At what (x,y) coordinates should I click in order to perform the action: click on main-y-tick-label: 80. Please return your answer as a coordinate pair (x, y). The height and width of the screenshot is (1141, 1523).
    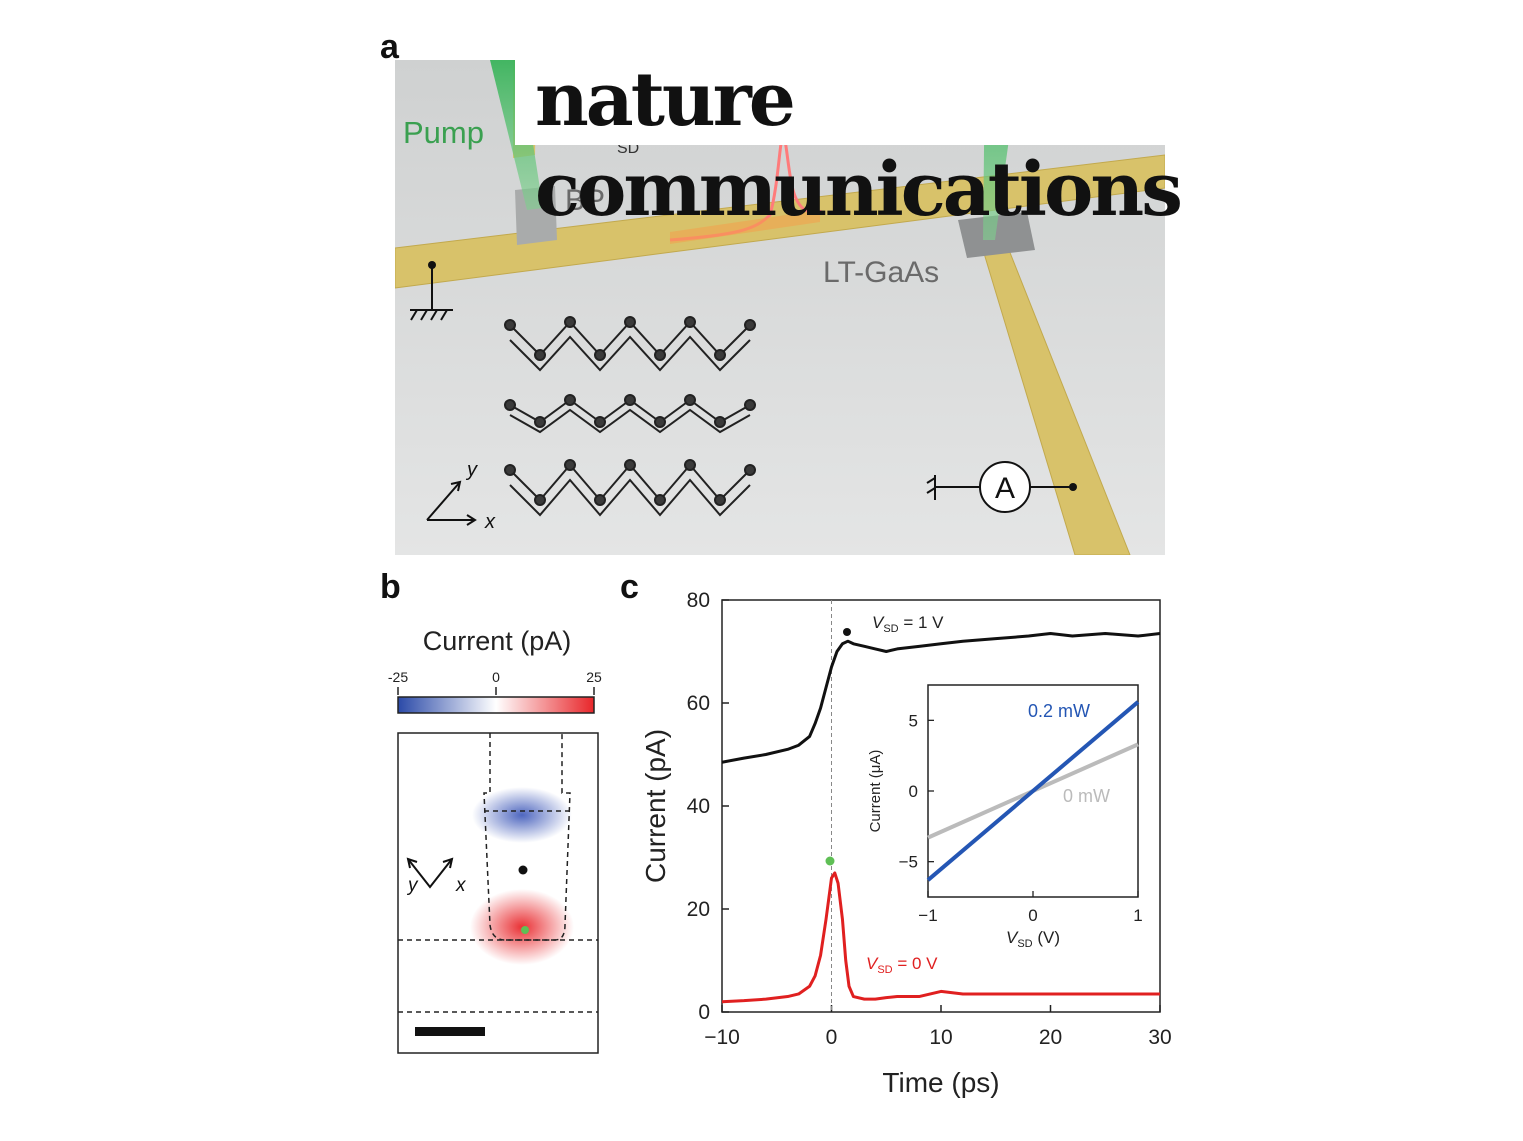
    Looking at the image, I should click on (698, 600).